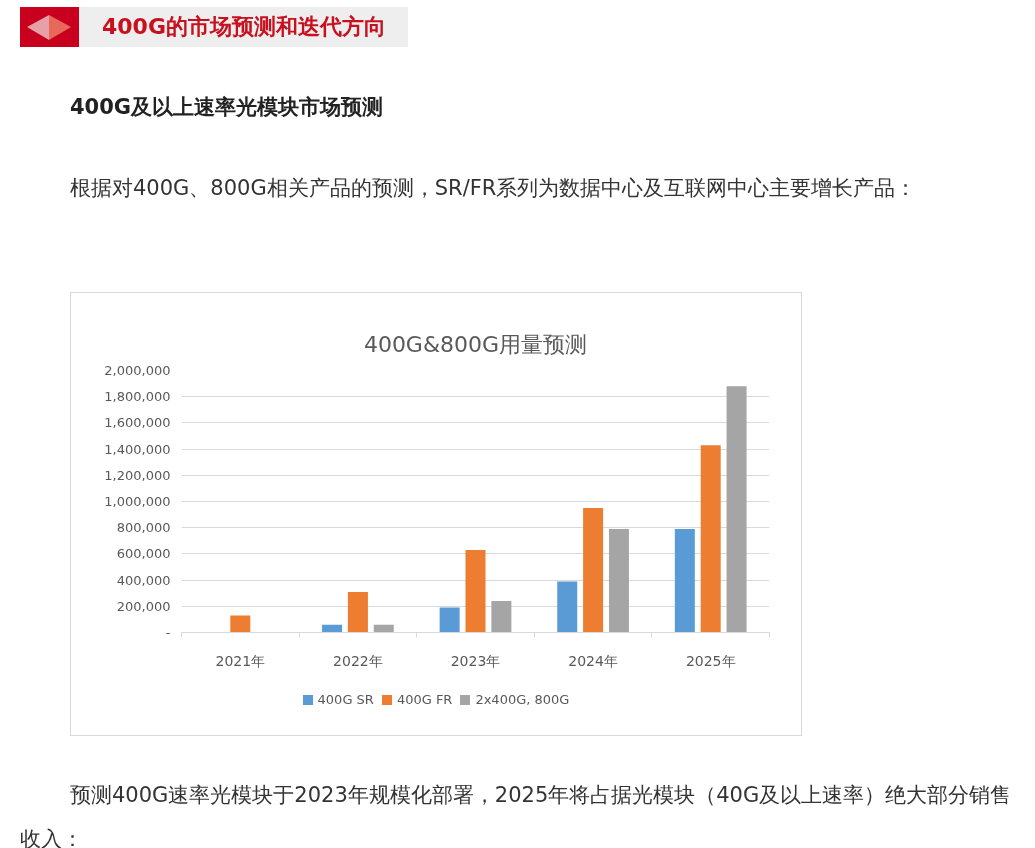 The image size is (1035, 848). I want to click on y-tick-label: 1,400,000, so click(137, 449).